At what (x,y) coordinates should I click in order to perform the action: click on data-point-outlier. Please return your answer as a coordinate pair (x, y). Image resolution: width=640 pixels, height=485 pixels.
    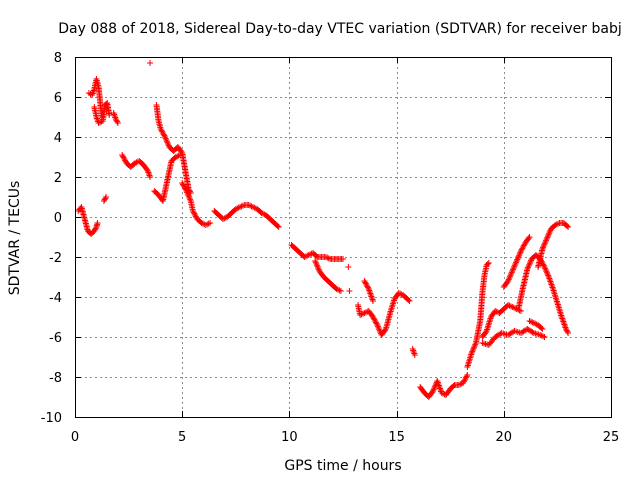
    Looking at the image, I should click on (150, 63).